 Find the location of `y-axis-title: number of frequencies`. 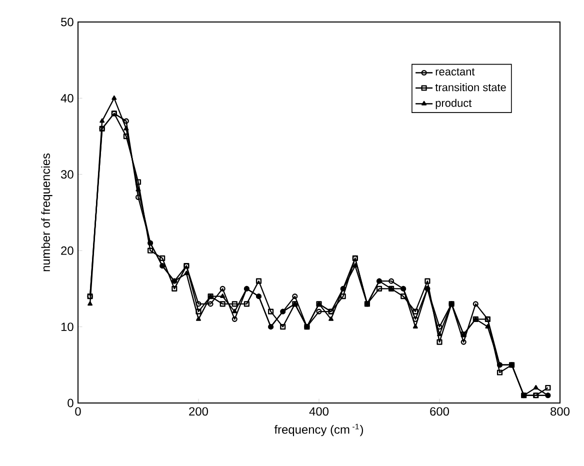

y-axis-title: number of frequencies is located at coordinates (46, 212).